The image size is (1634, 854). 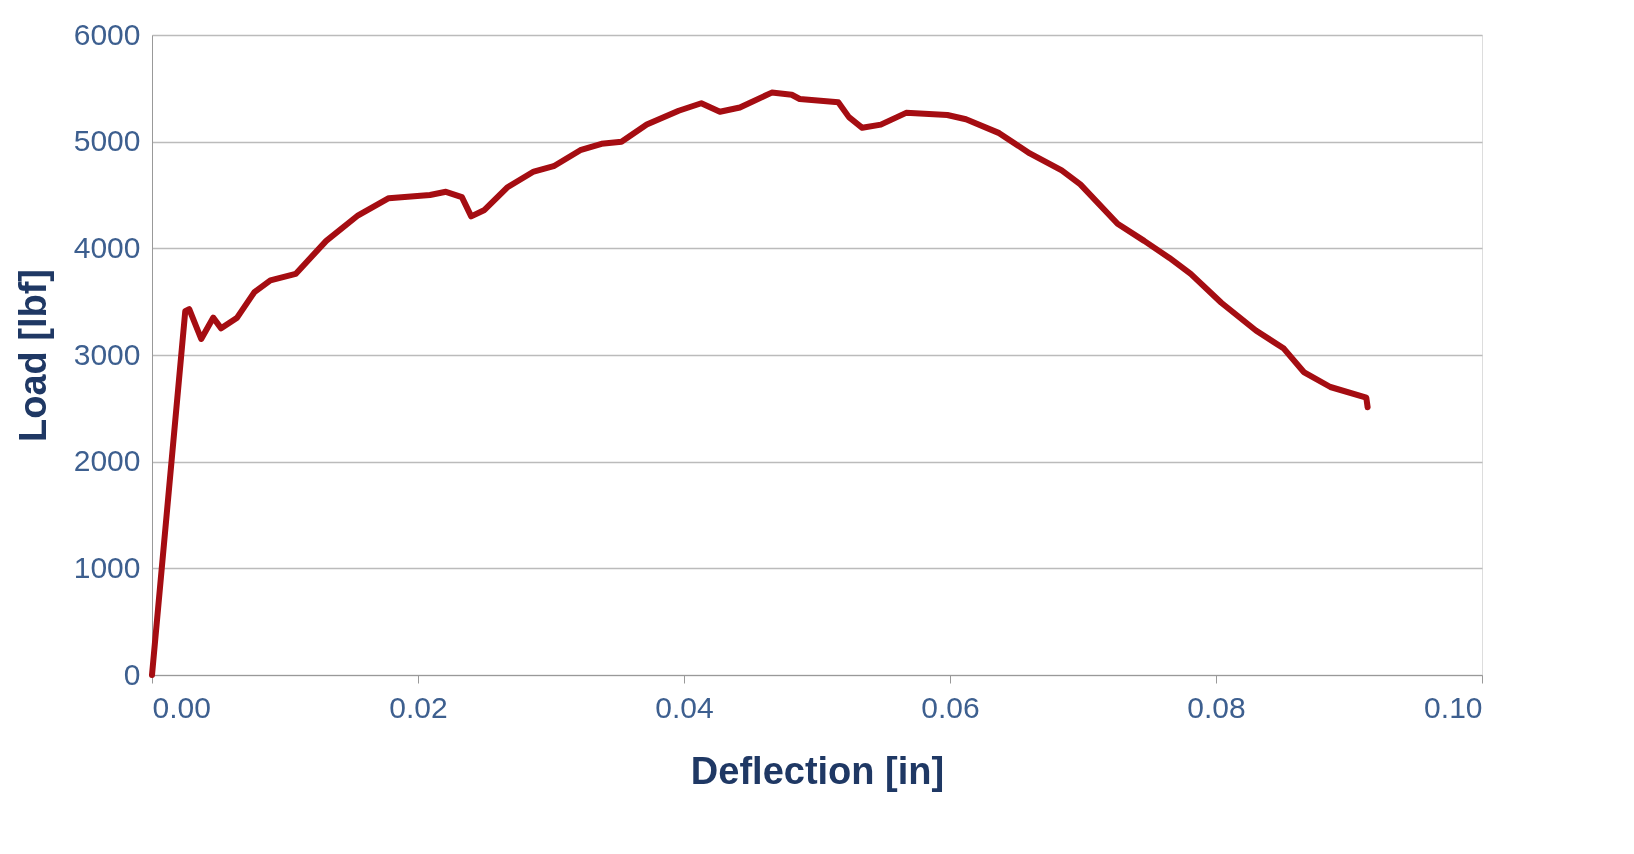 What do you see at coordinates (32, 355) in the screenshot?
I see `y-axis-title: Load [lbf]` at bounding box center [32, 355].